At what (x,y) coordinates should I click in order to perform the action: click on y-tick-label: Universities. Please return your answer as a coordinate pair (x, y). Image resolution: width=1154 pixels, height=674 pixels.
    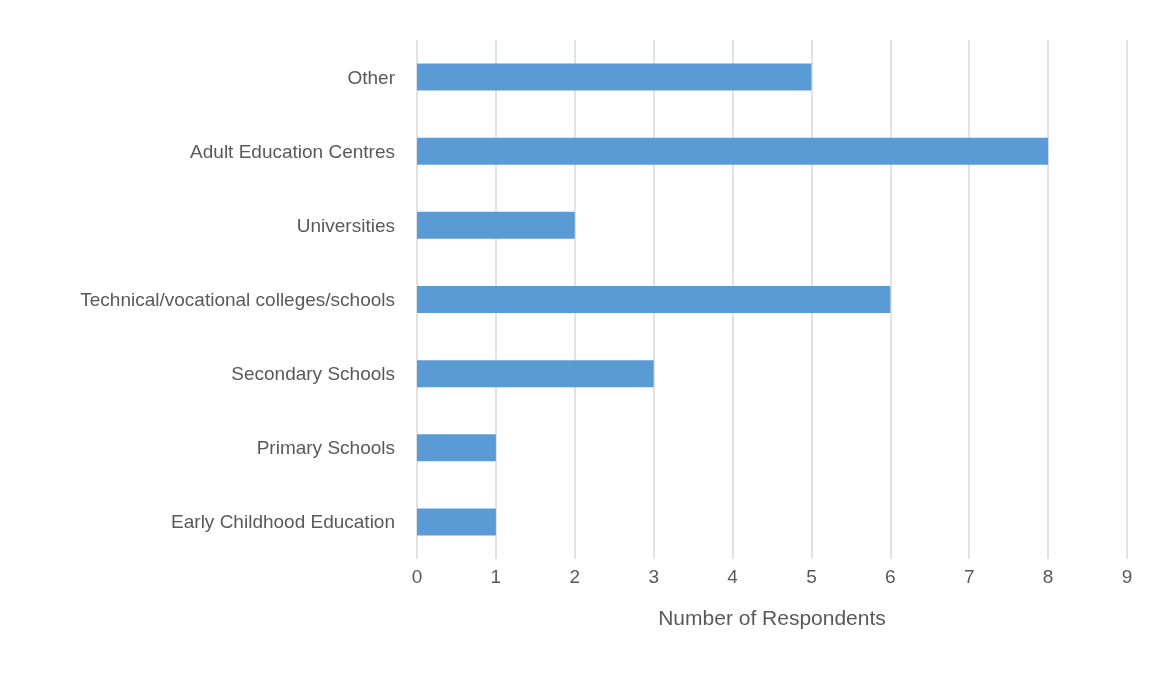
    Looking at the image, I should click on (345, 225).